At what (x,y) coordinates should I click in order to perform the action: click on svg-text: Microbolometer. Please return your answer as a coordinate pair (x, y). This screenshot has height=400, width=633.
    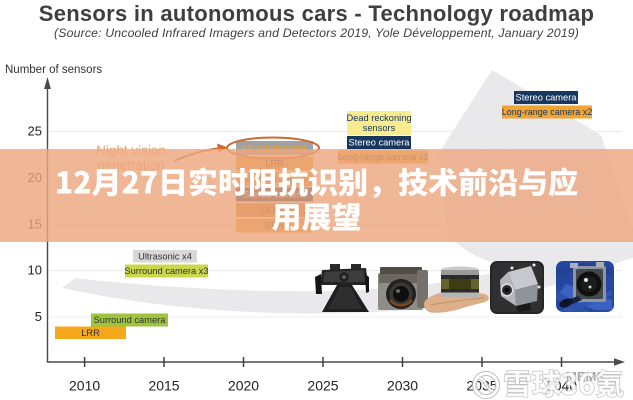
    Looking at the image, I should click on (274, 148).